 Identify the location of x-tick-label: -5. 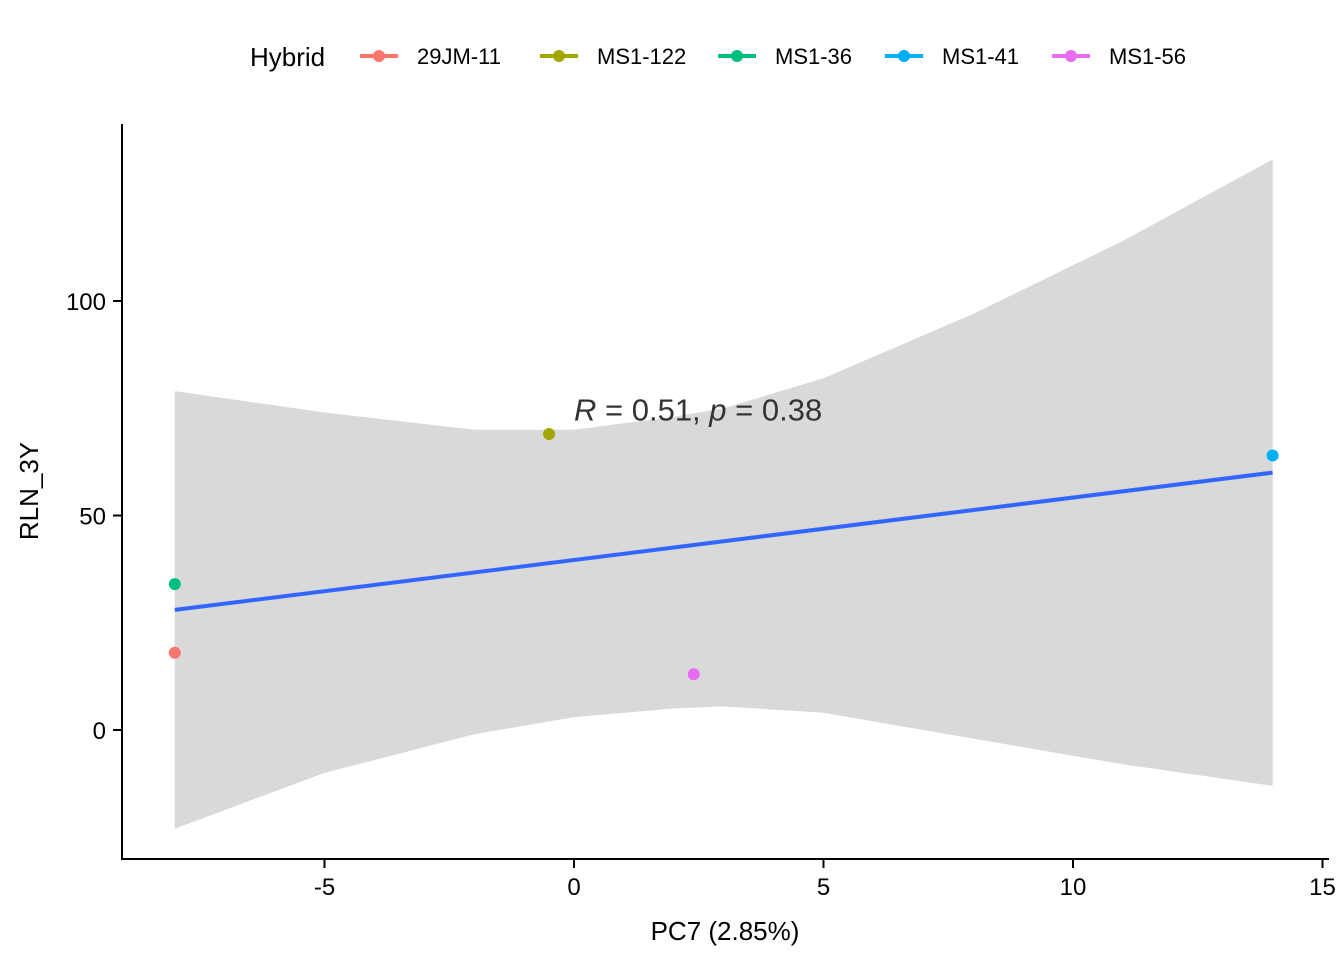
(324, 887).